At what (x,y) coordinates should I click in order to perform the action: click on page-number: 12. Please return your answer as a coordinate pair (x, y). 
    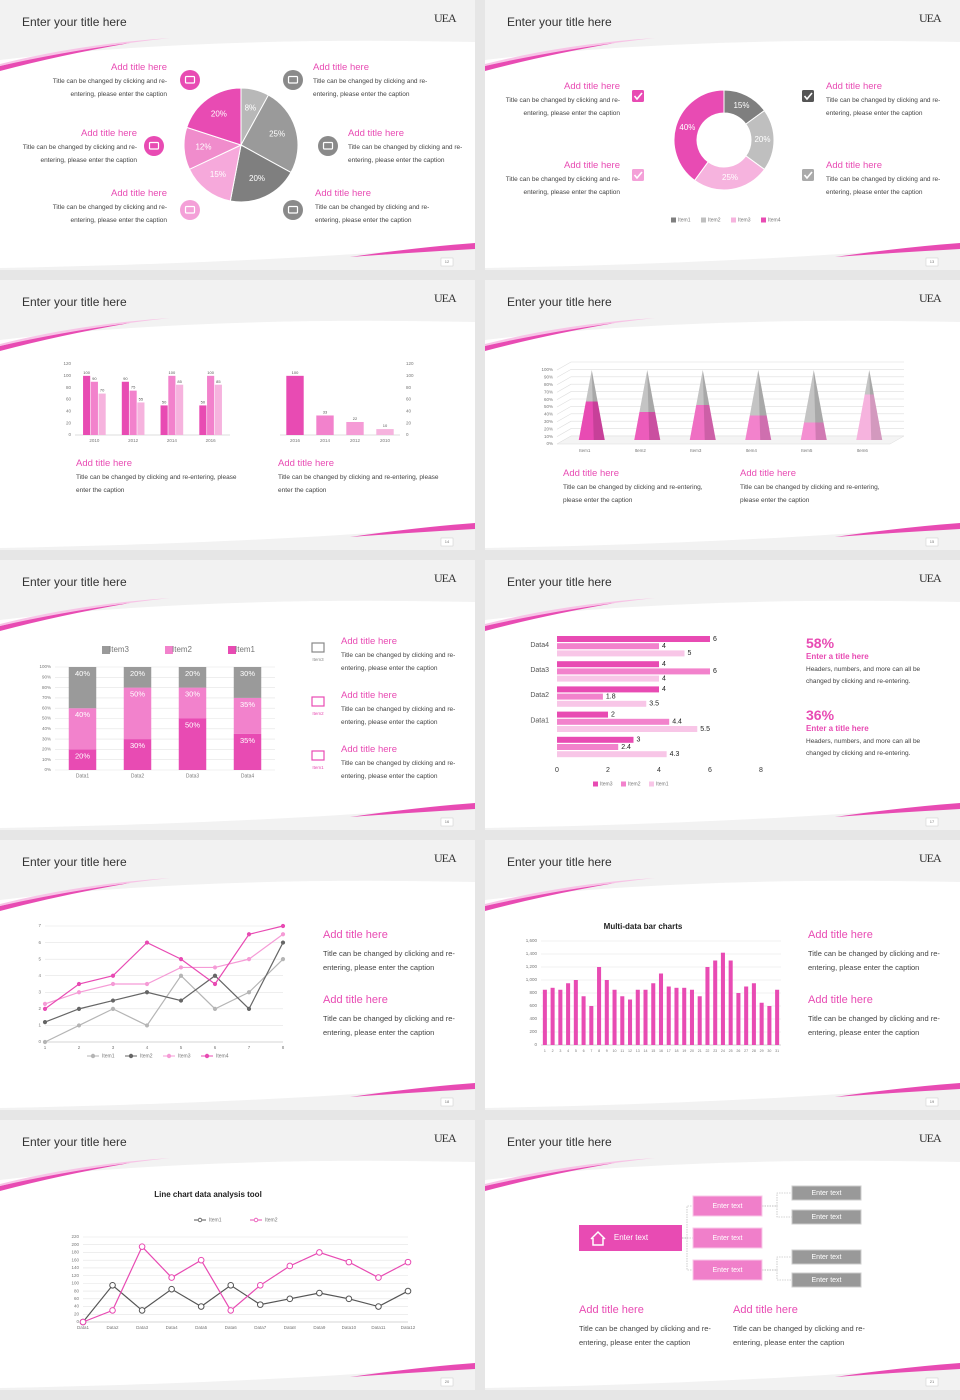
    Looking at the image, I should click on (447, 261).